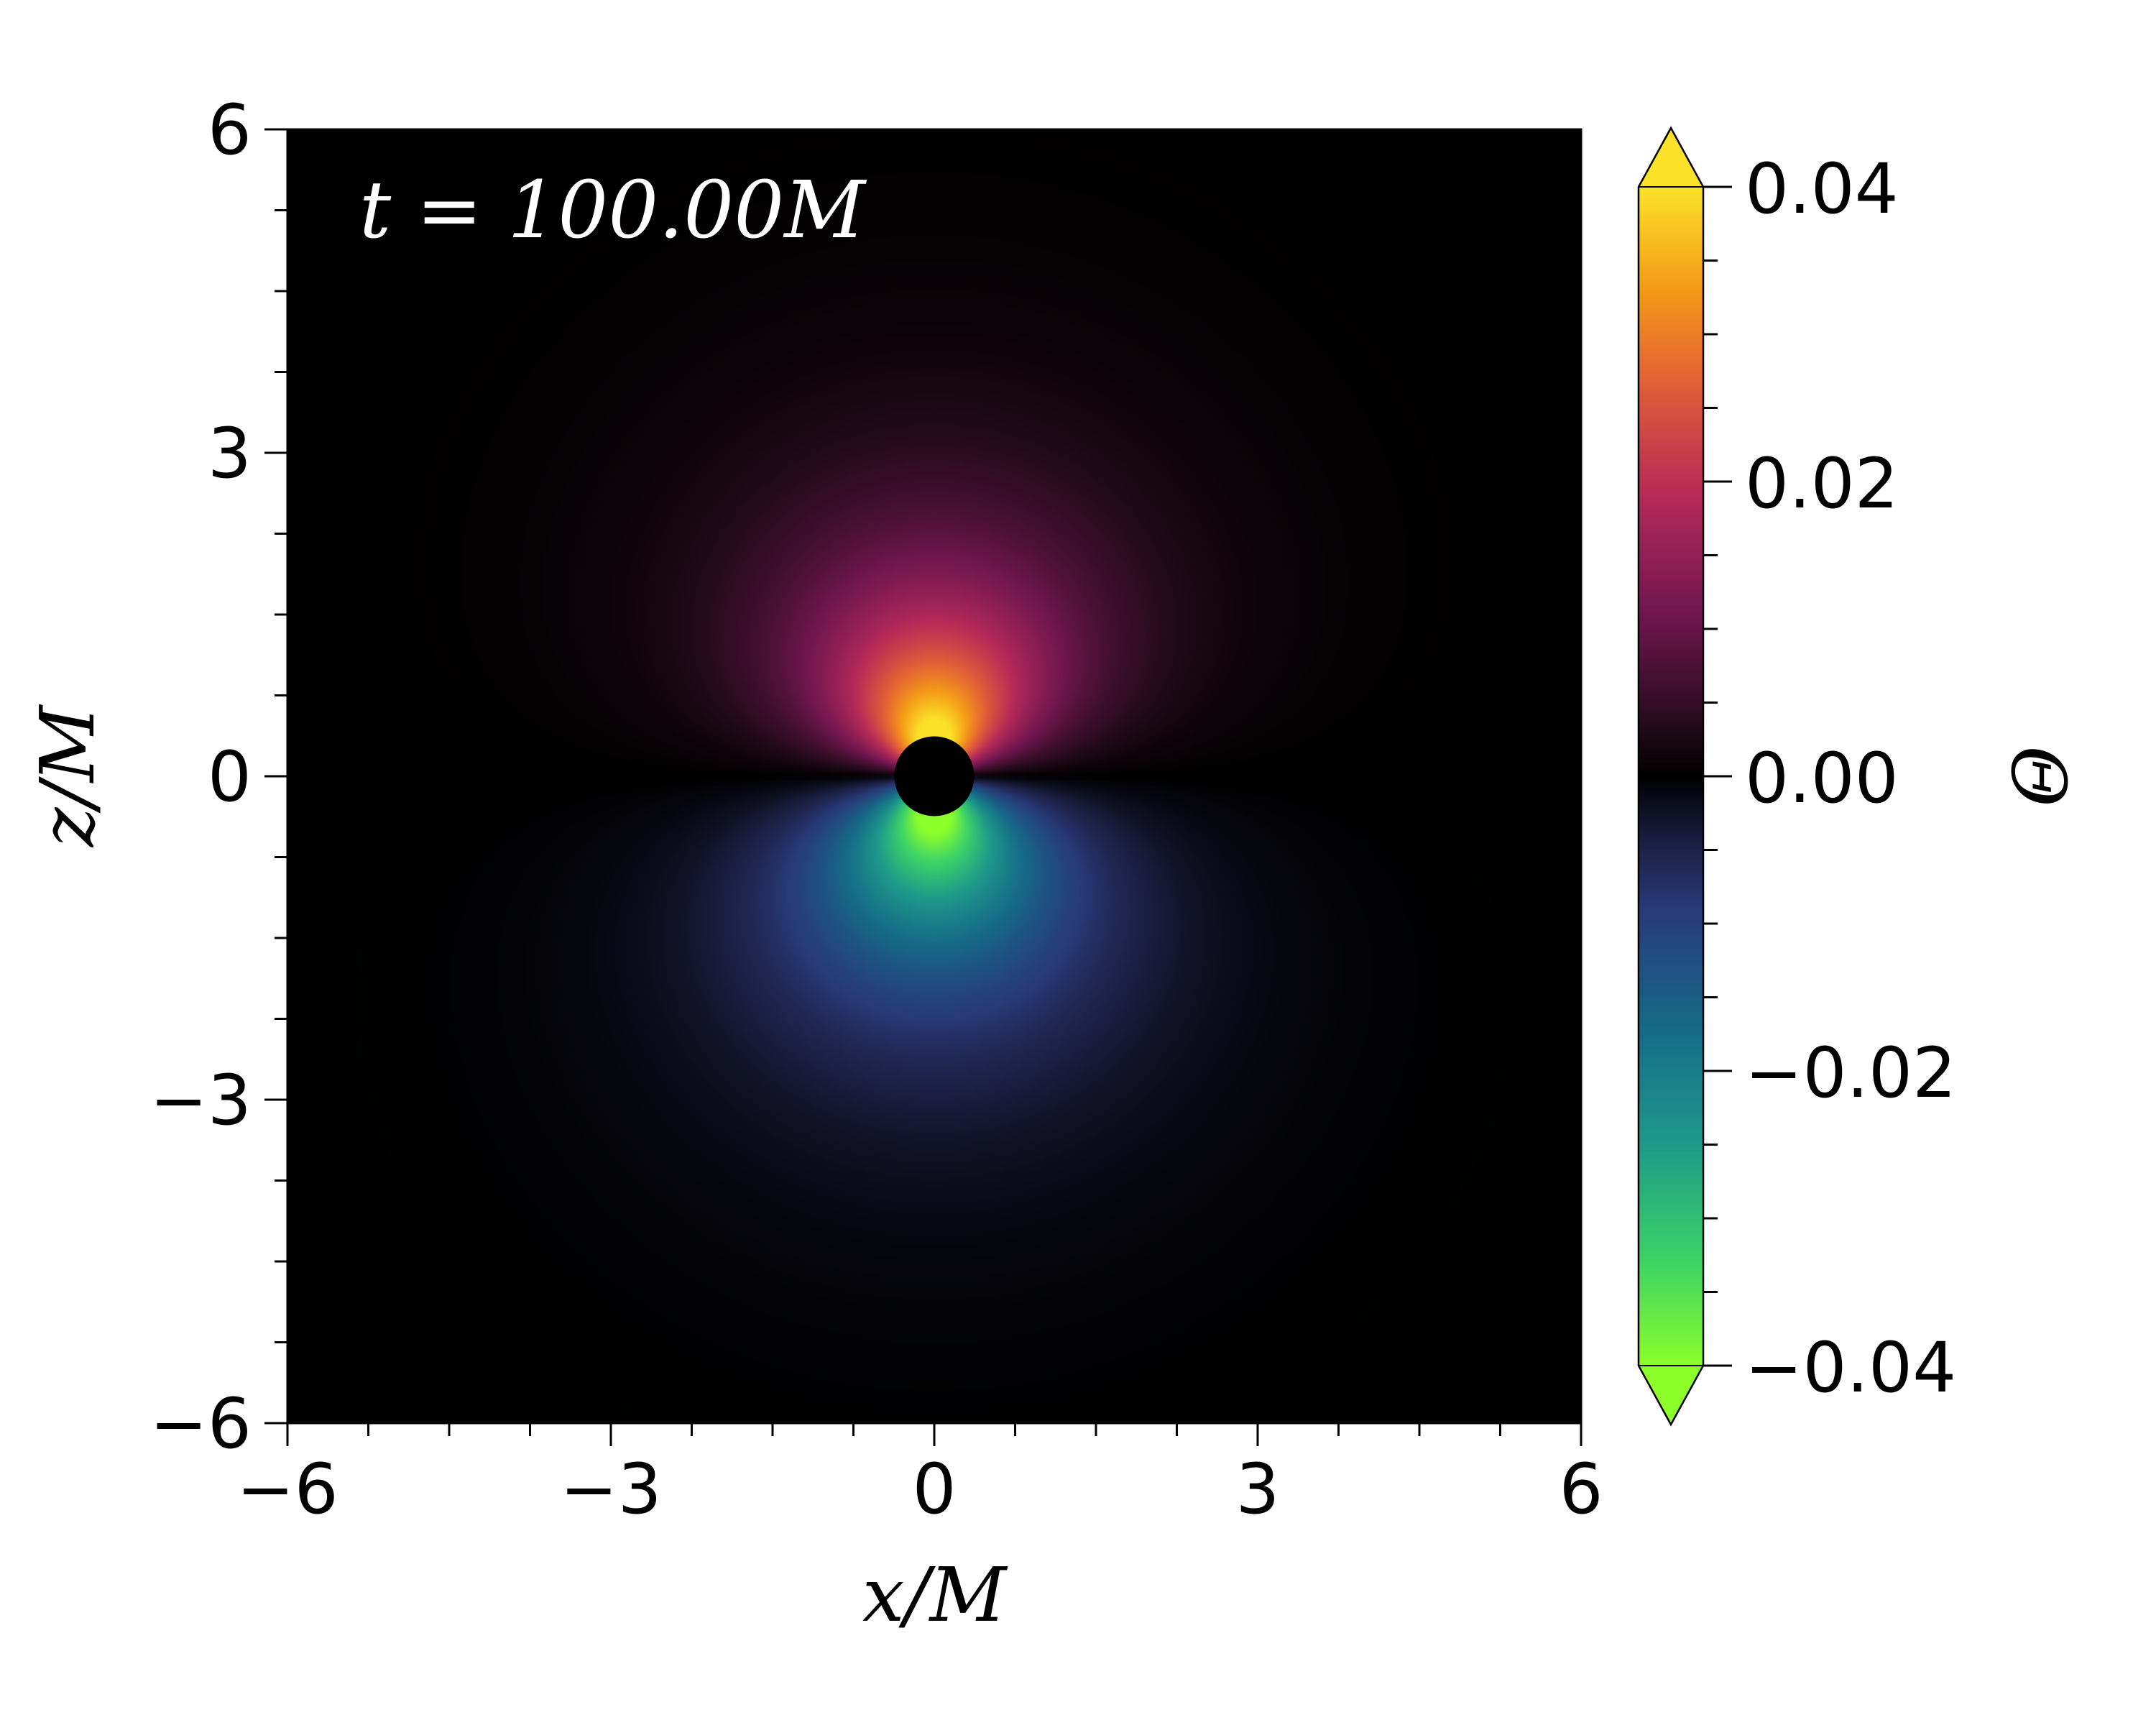  What do you see at coordinates (1671, 1396) in the screenshot?
I see `colorbar-extend-bottom` at bounding box center [1671, 1396].